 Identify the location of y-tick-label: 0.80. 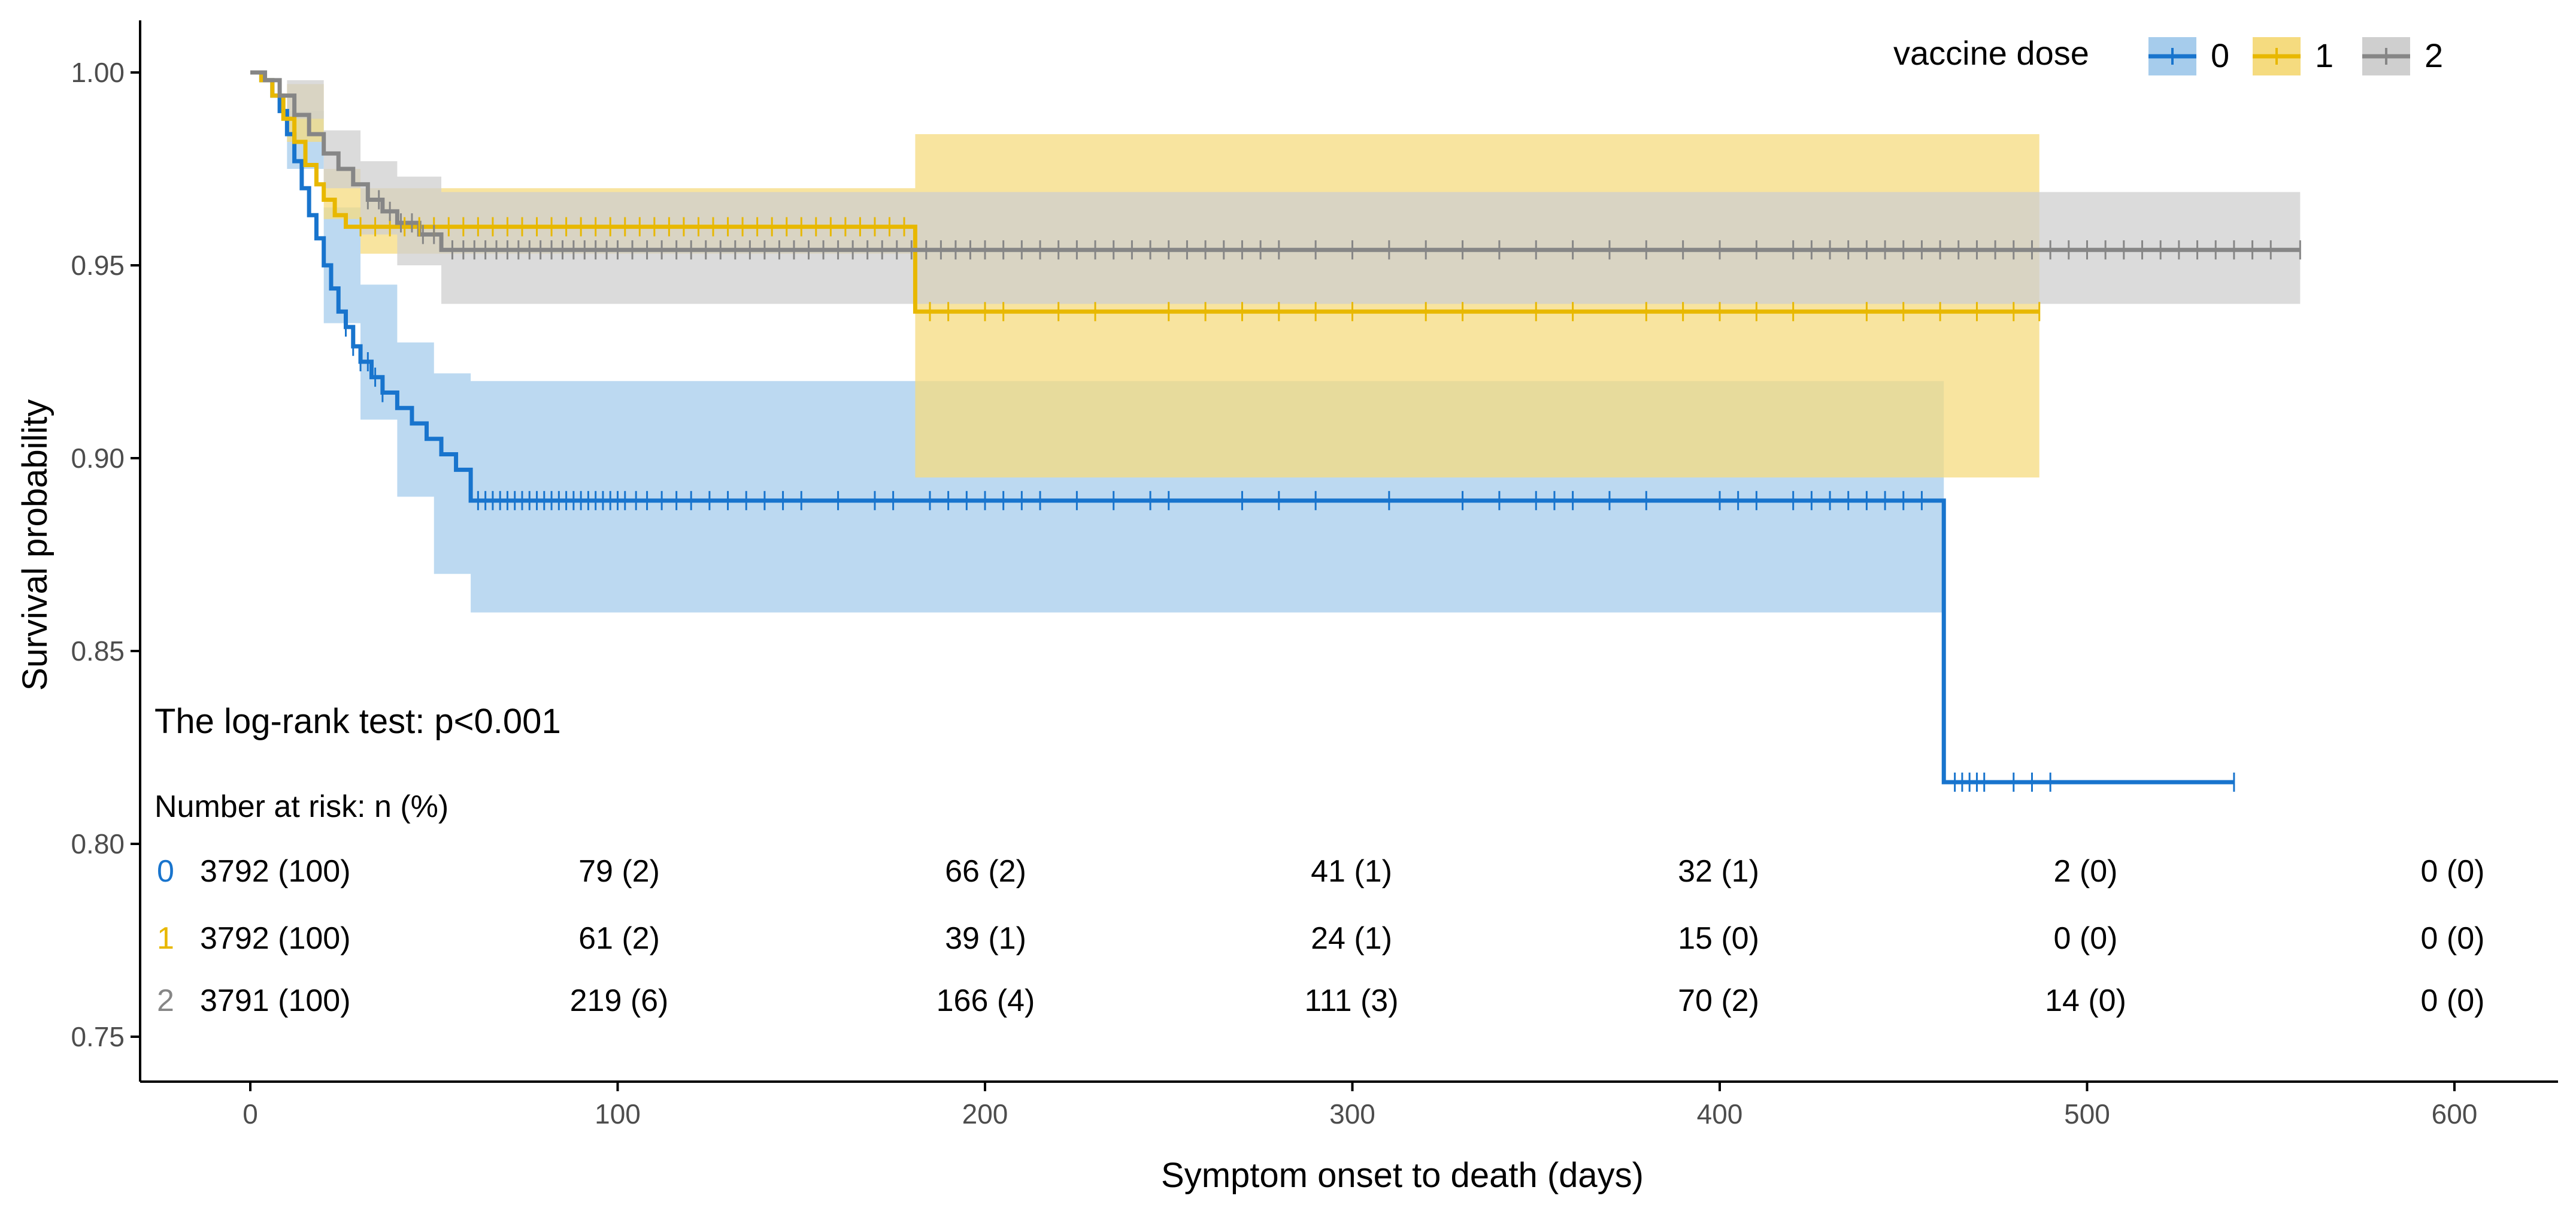
(98, 843).